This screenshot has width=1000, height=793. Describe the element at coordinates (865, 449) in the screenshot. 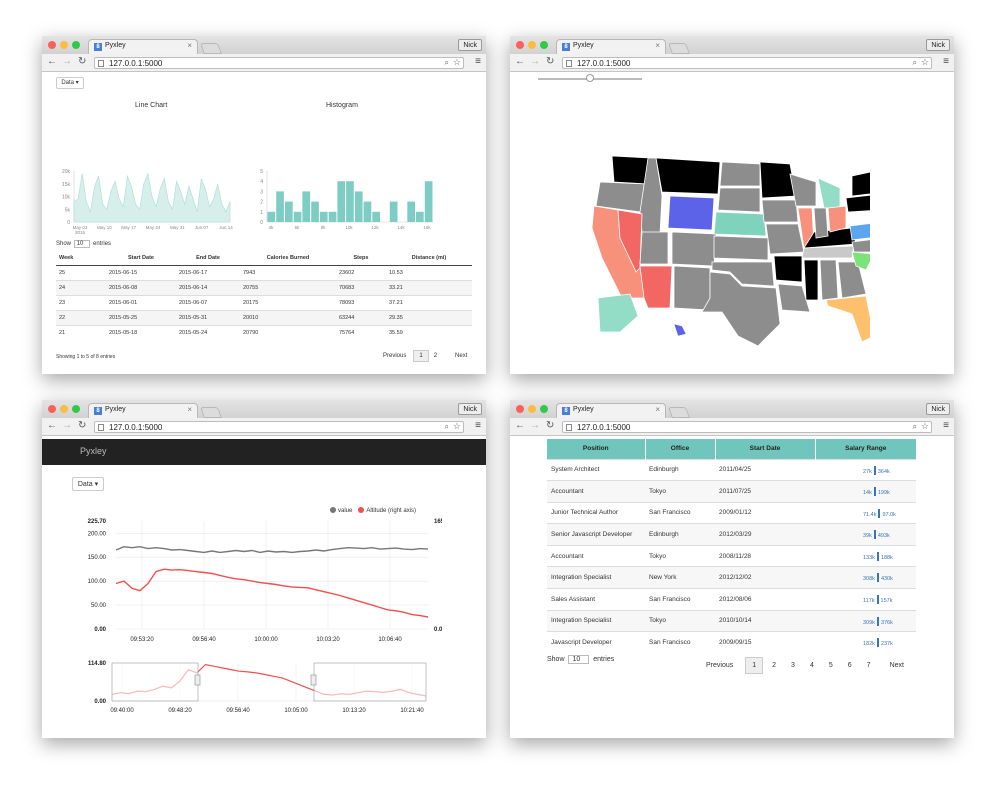

I see `column-header: Salary Range` at that location.